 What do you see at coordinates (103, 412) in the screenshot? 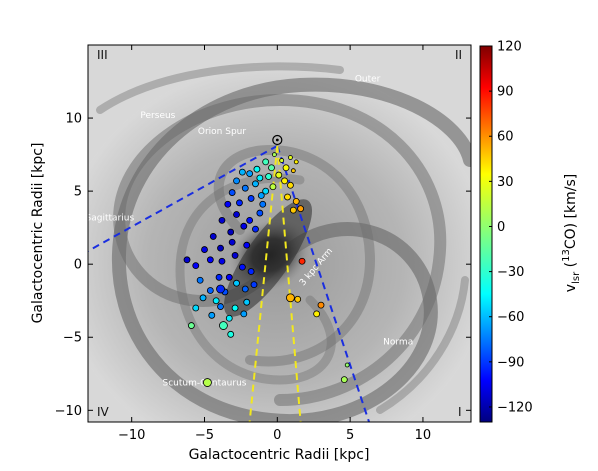
I see `quadrant-label-bottom-left: IV` at bounding box center [103, 412].